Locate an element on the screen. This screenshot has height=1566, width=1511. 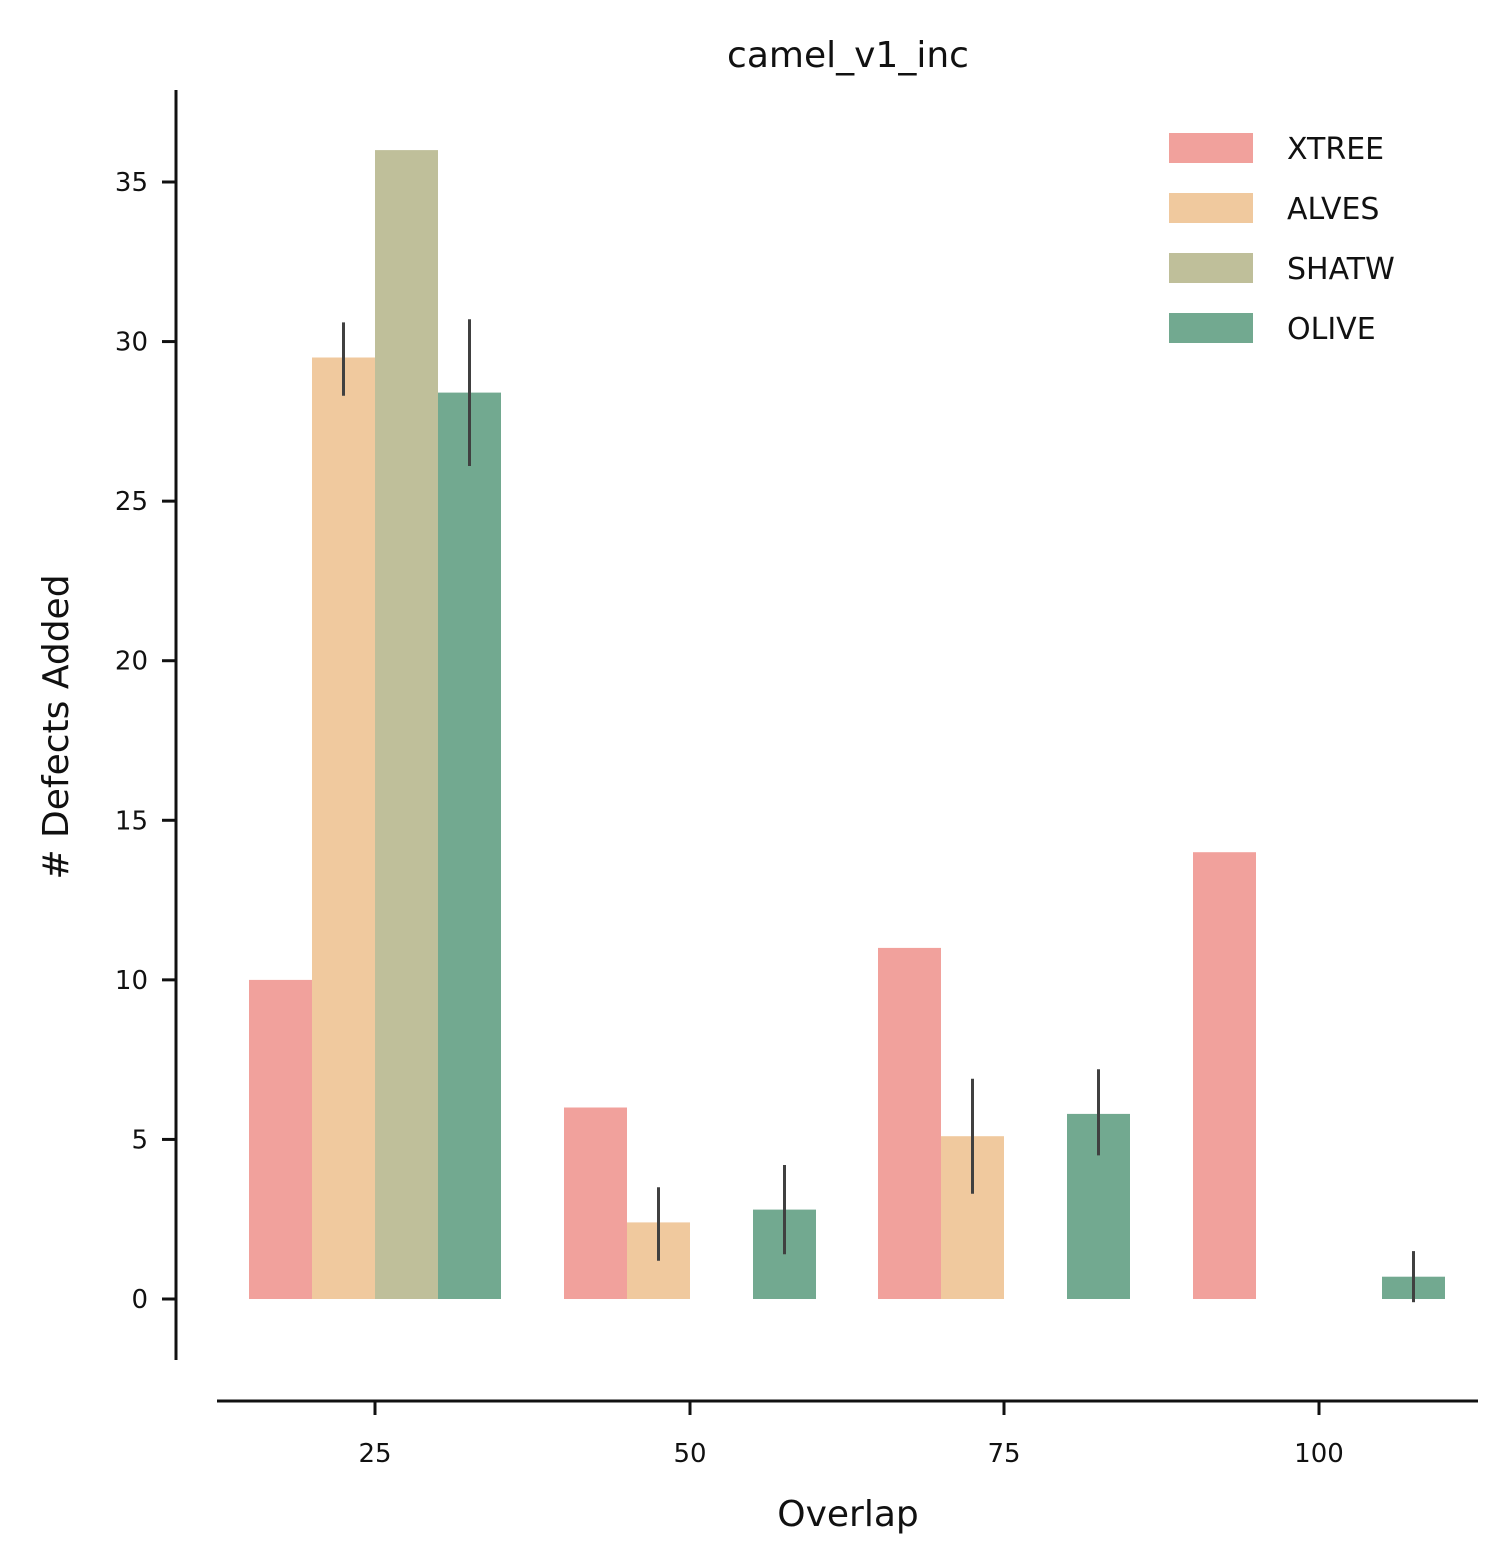
y-tick-label-25: 25 is located at coordinates (131, 502).